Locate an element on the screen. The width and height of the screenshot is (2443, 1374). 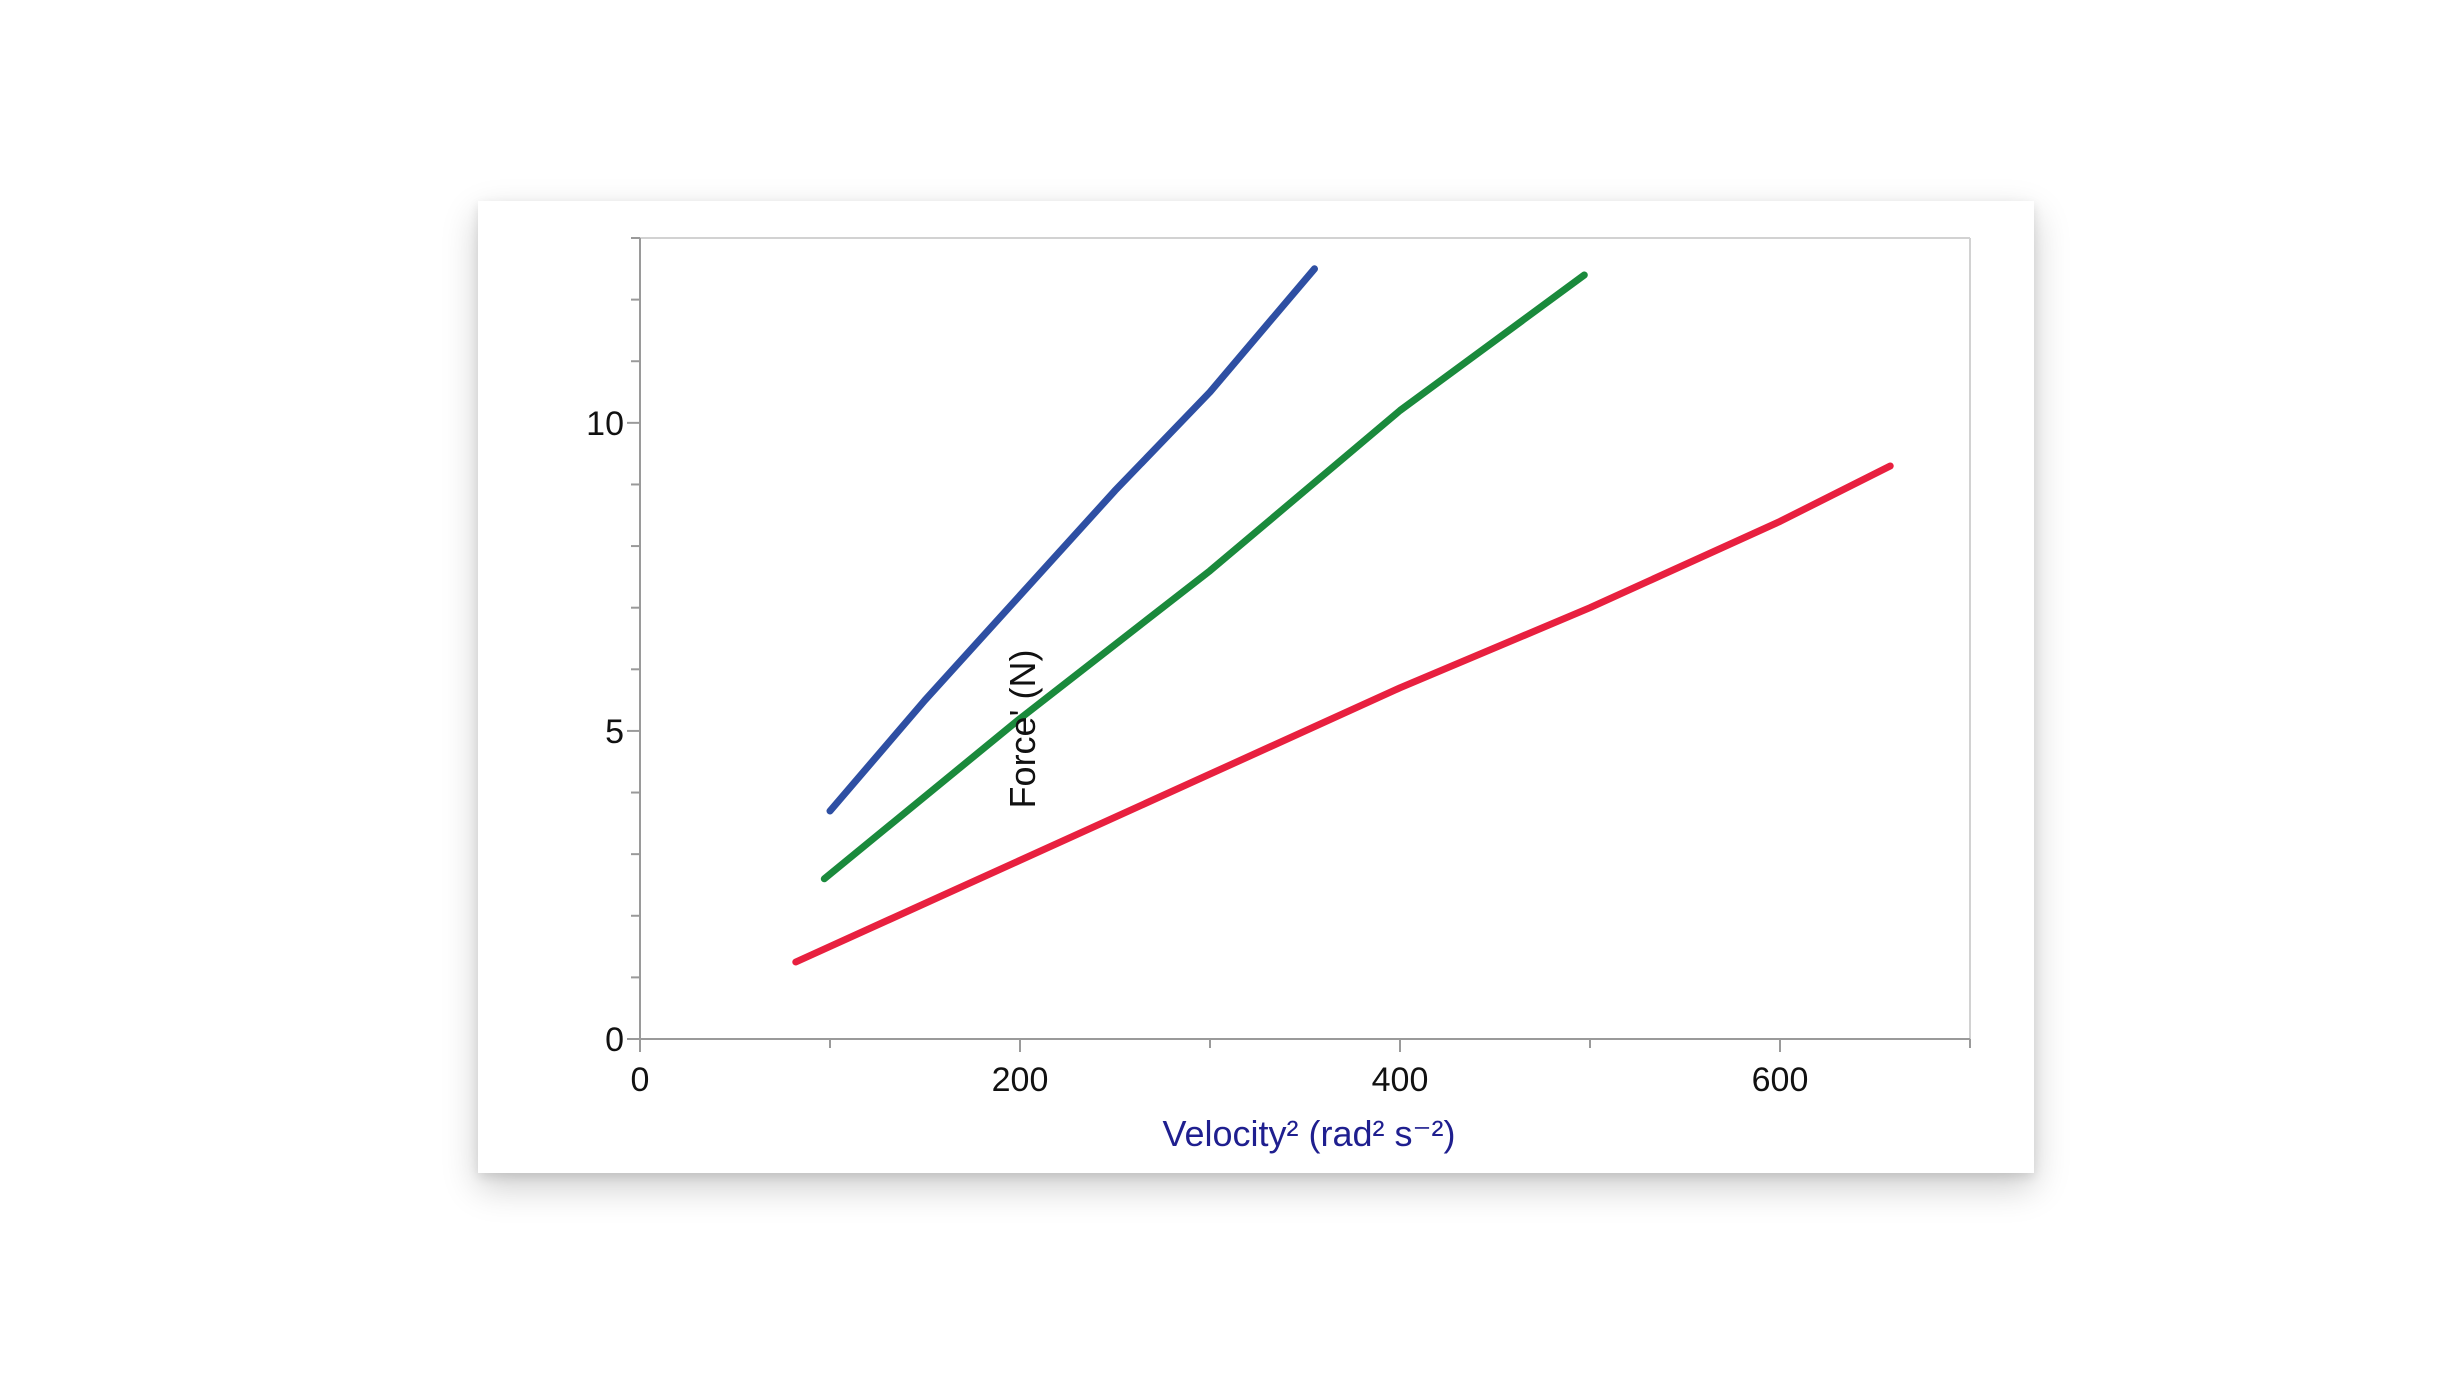
y-tick-label: 5 is located at coordinates (614, 732).